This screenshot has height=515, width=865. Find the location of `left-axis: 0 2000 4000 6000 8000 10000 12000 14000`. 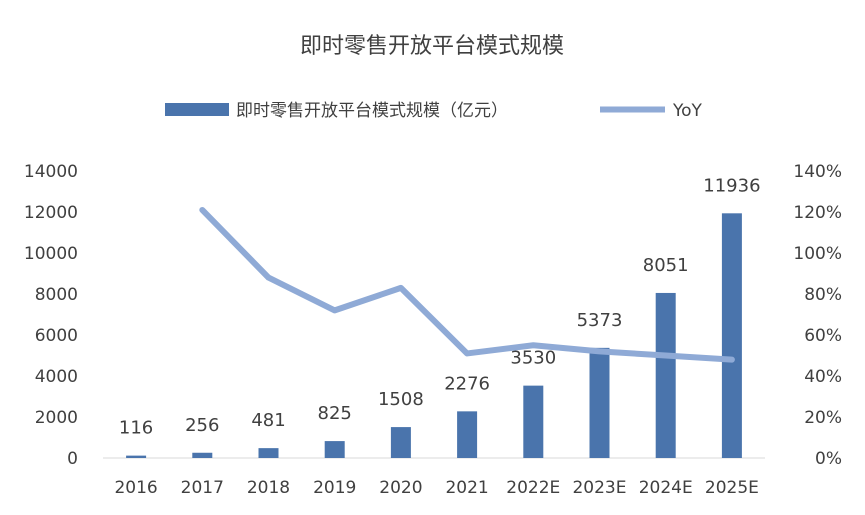

left-axis: 0 2000 4000 6000 8000 10000 12000 14000 is located at coordinates (51, 315).